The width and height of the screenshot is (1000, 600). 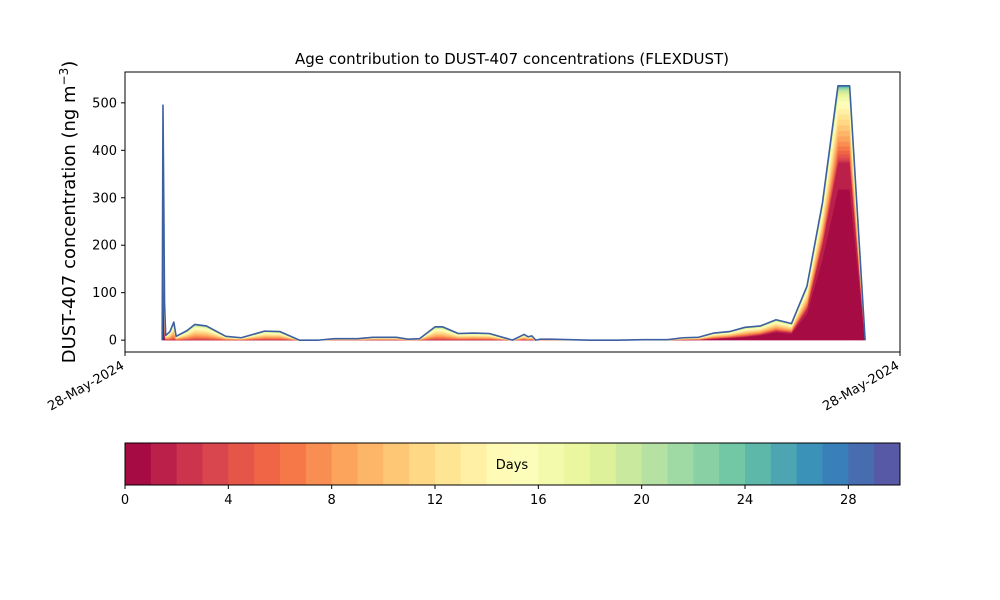 What do you see at coordinates (125, 500) in the screenshot?
I see `colorbar-tick-label: 0` at bounding box center [125, 500].